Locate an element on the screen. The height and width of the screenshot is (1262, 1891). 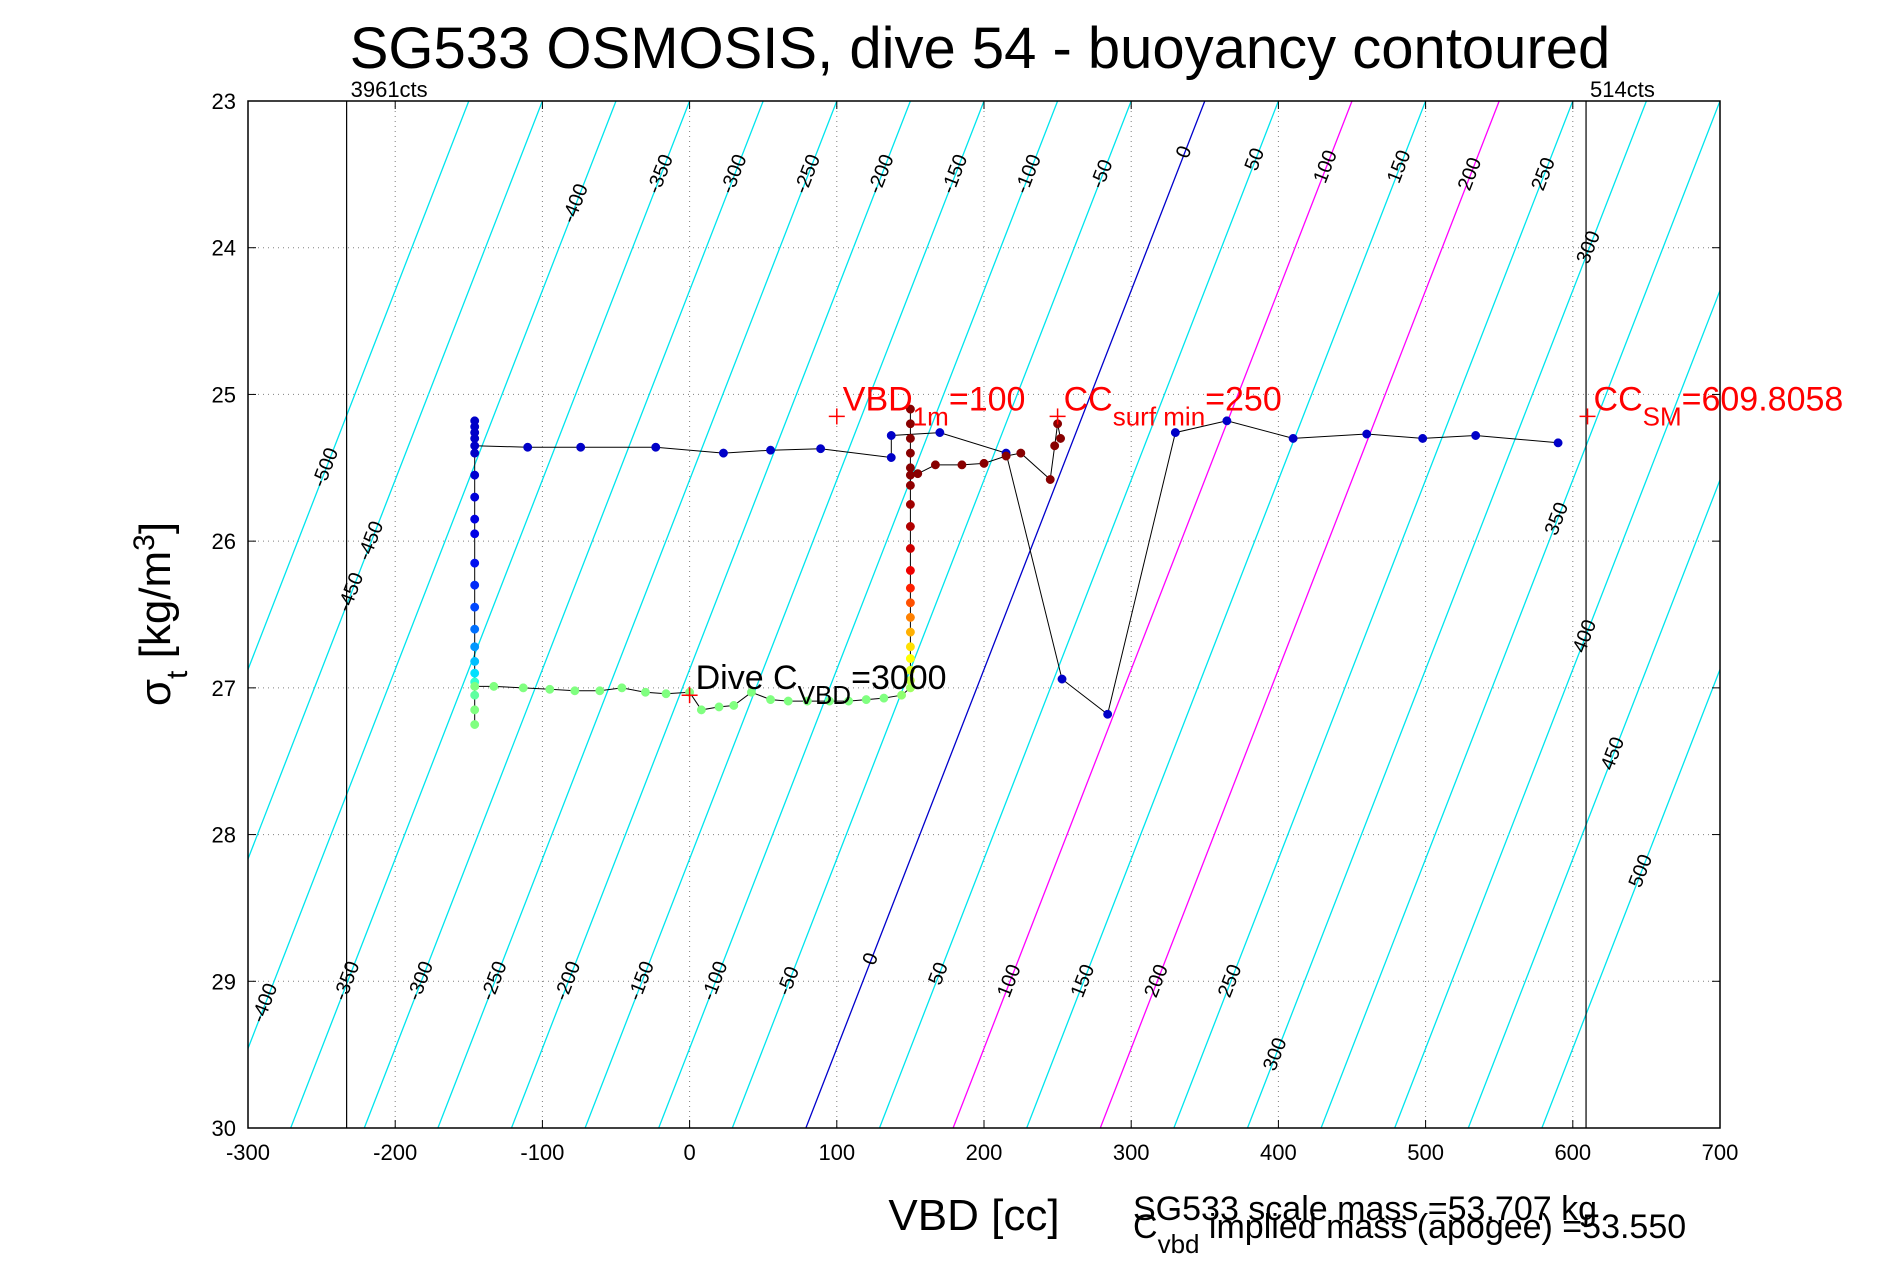
x-tick-label: 700 is located at coordinates (1720, 1152).